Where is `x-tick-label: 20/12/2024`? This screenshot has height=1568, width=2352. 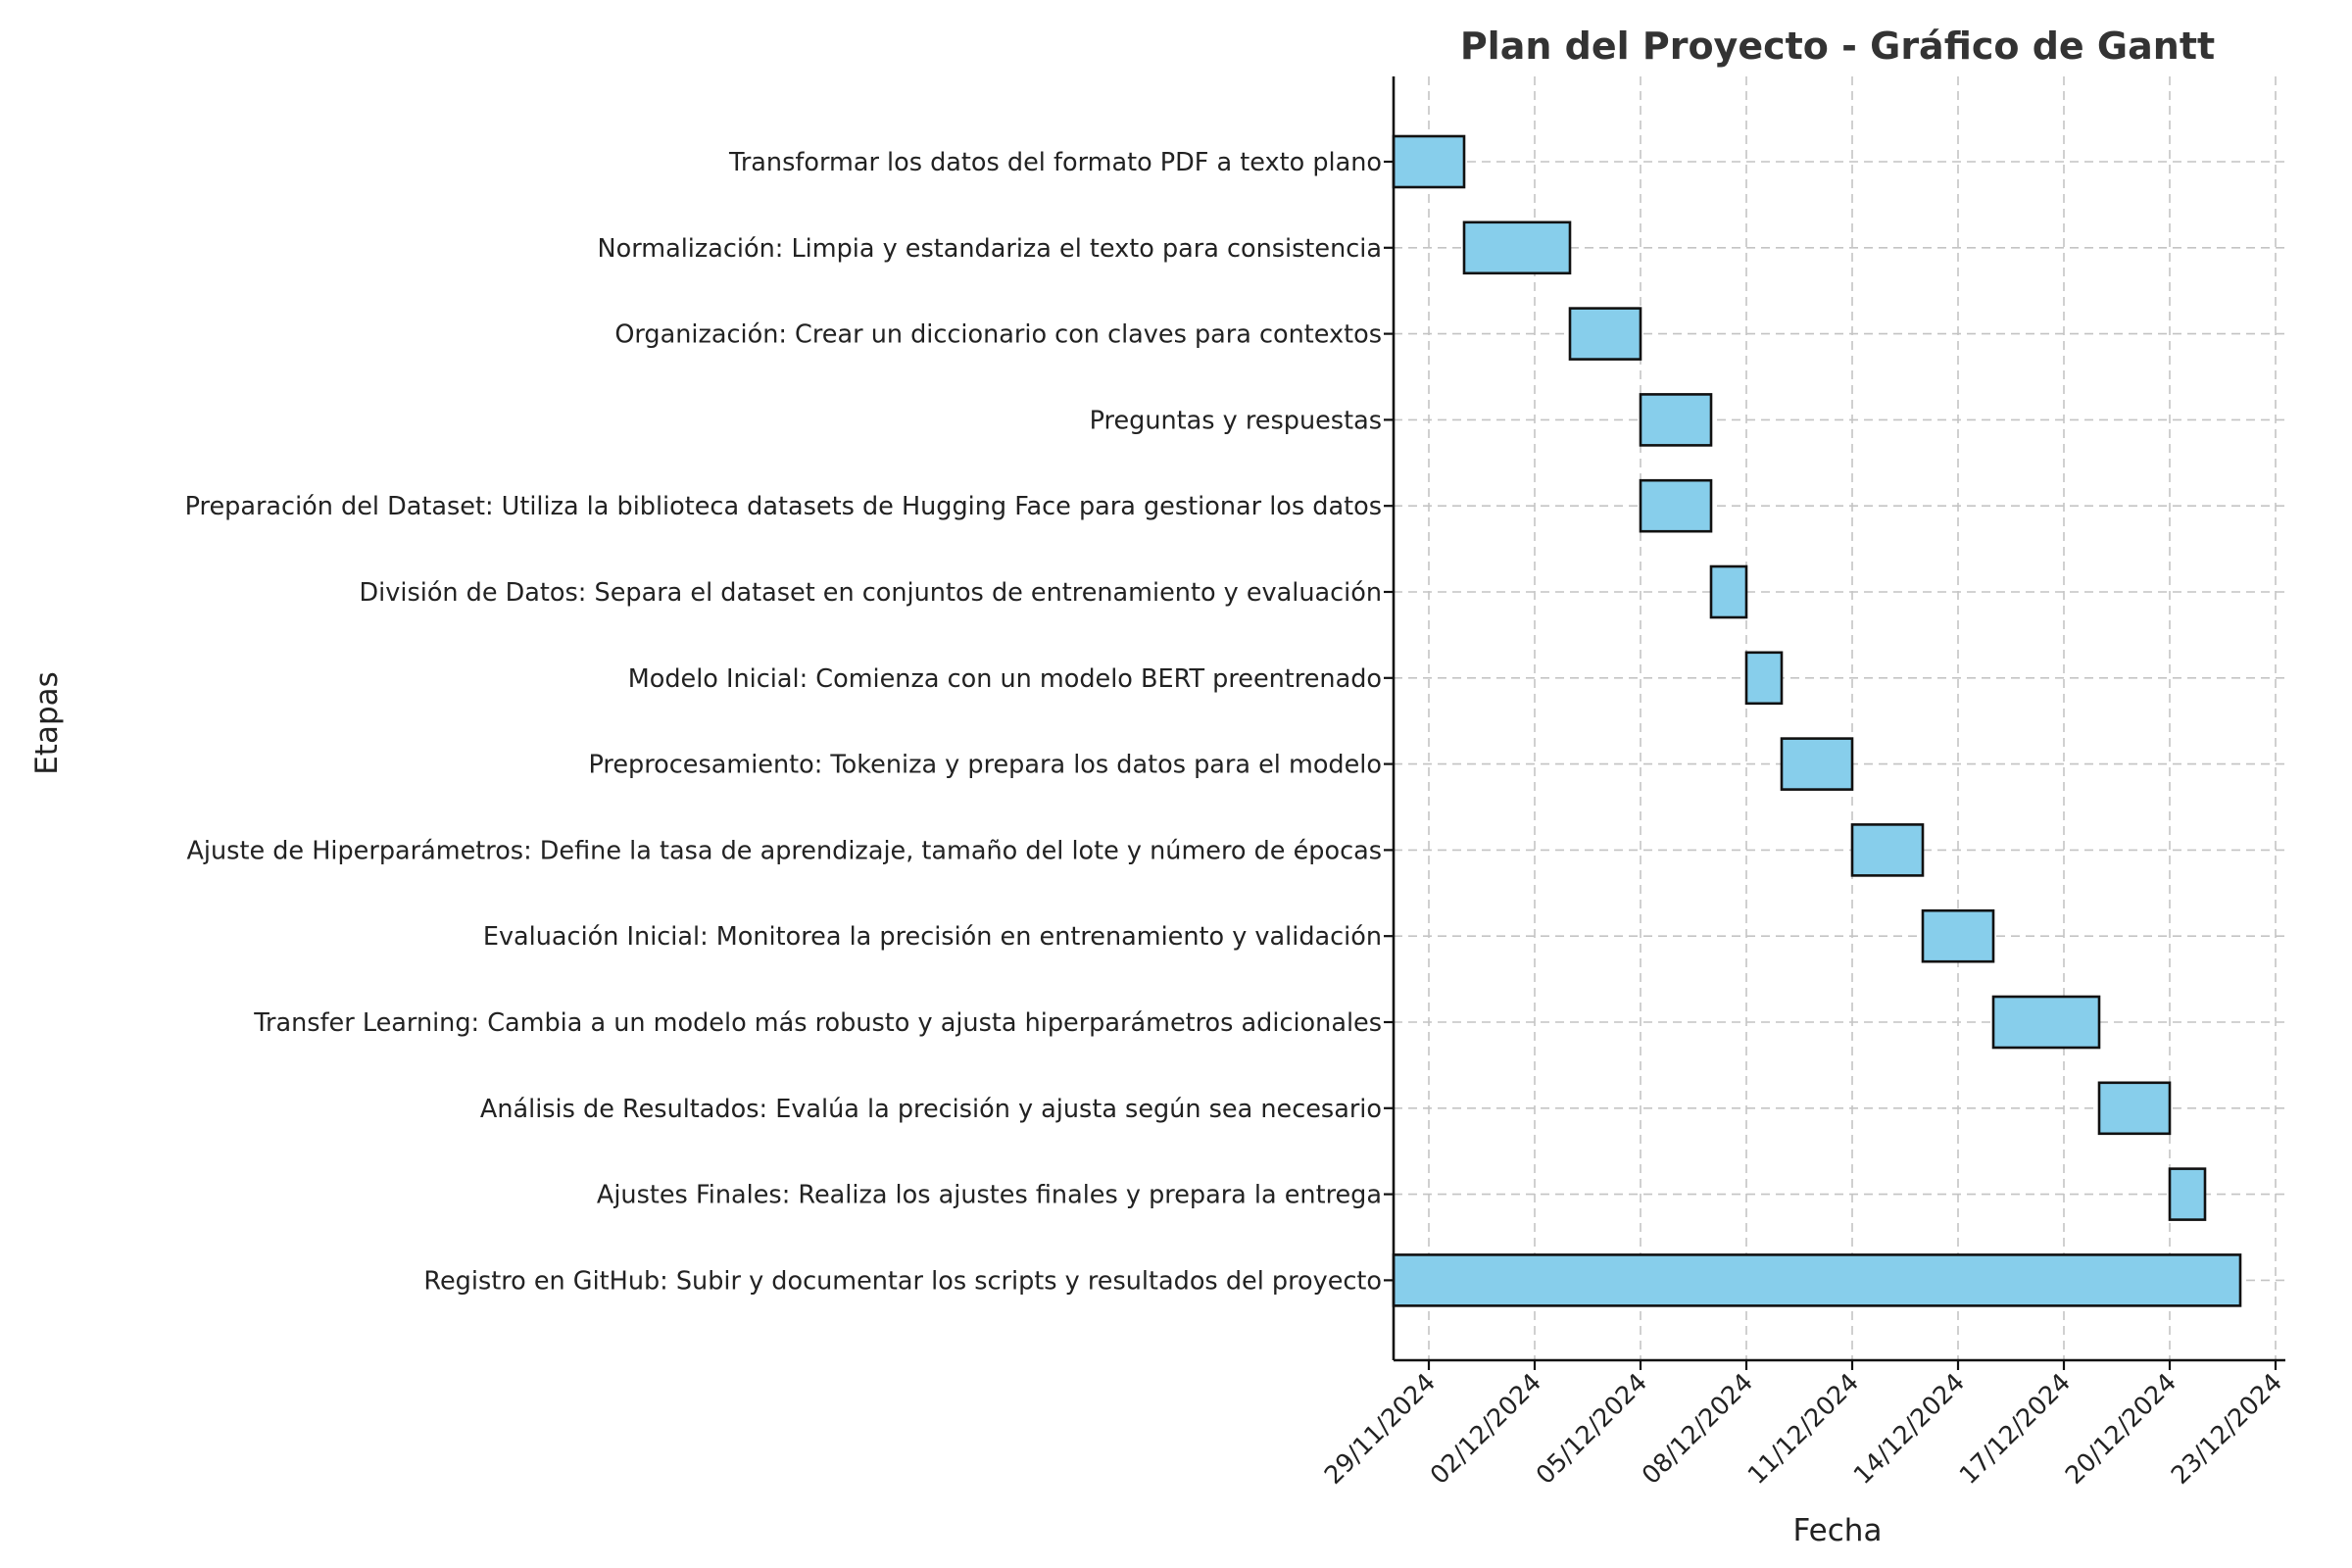
x-tick-label: 20/12/2024 is located at coordinates (2121, 1429).